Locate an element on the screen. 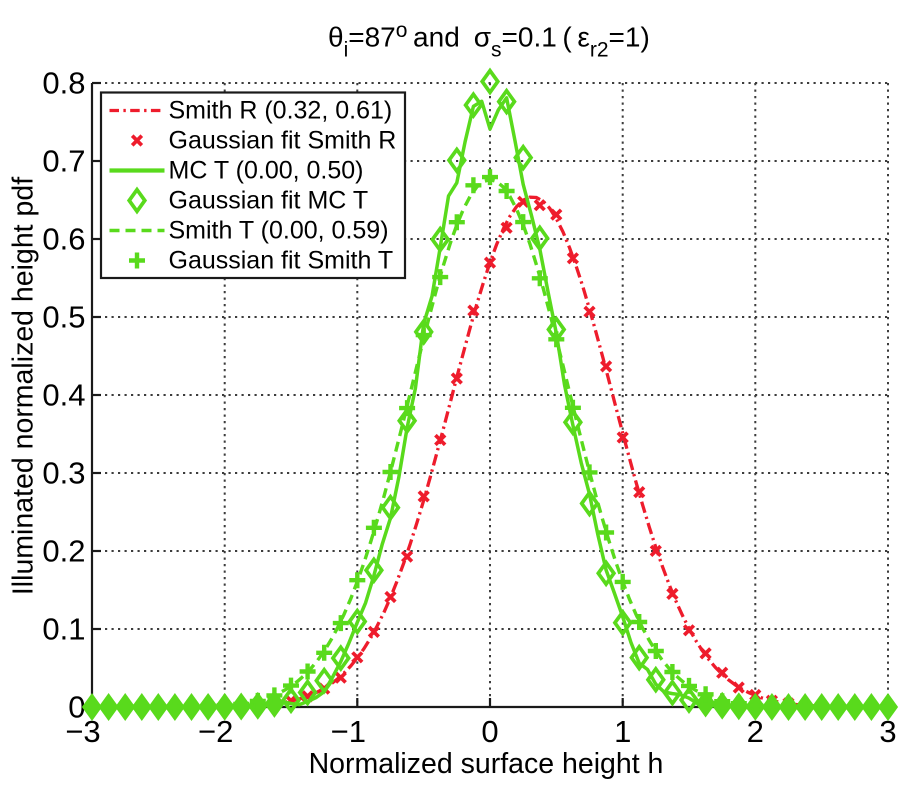 The height and width of the screenshot is (805, 900). svg-text:Illuminated normalized height: Illuminated normalized height pdf is located at coordinates (24, 386).